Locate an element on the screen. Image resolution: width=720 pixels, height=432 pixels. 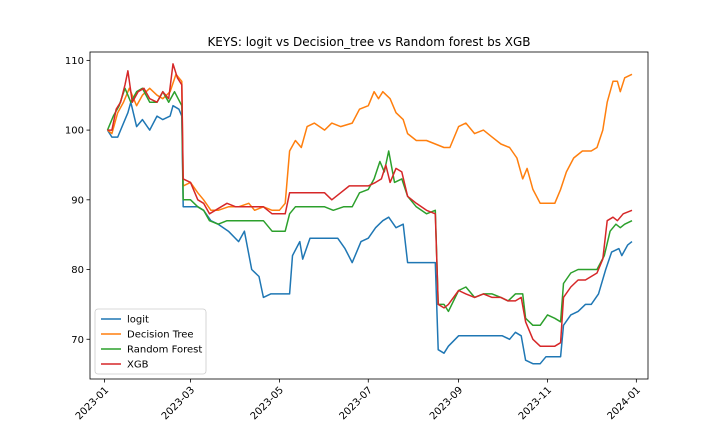
y-tick-label: 70 is located at coordinates (77, 340).